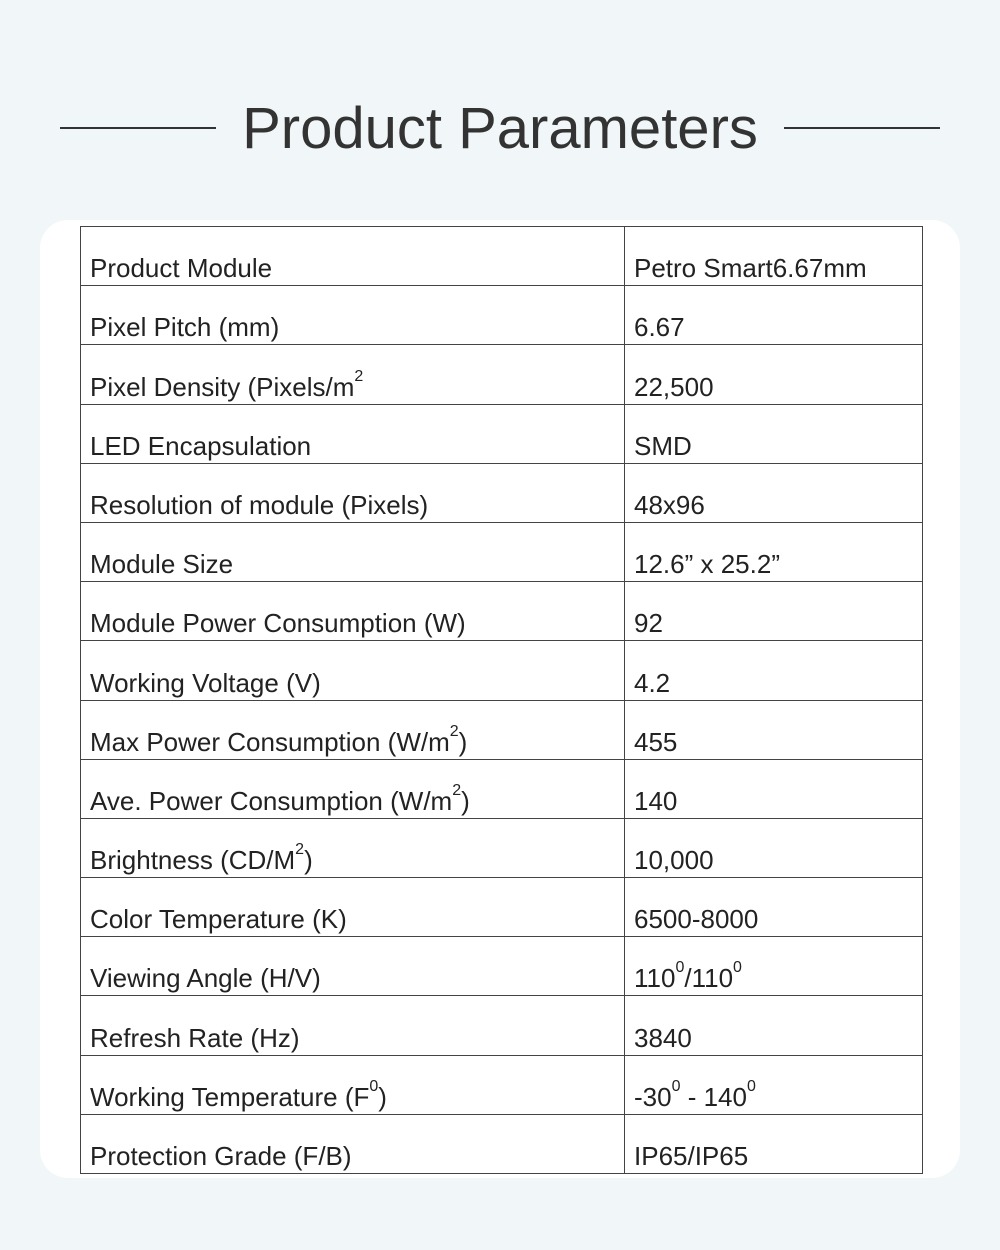 This screenshot has width=1000, height=1250. Describe the element at coordinates (773, 966) in the screenshot. I see `parameter-value: 1100/1100` at that location.